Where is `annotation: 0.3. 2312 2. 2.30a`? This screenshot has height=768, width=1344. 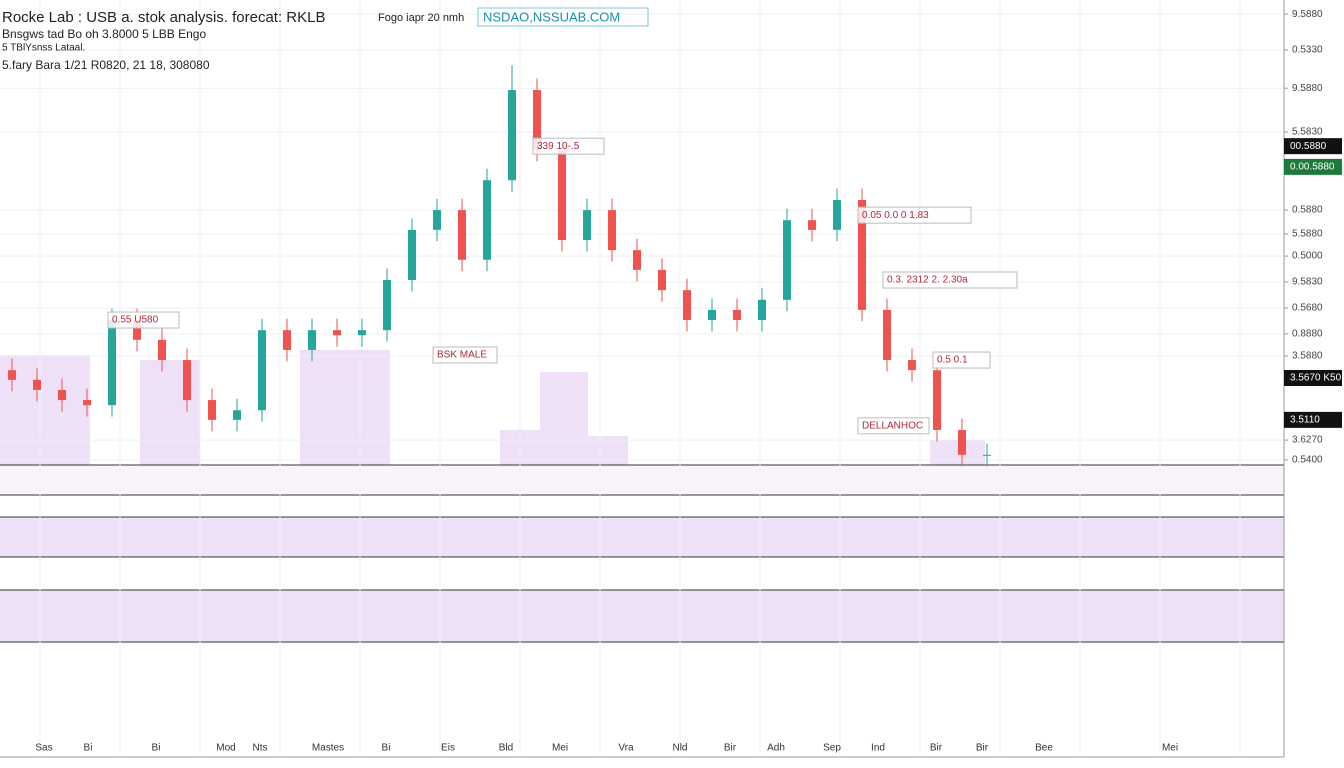 annotation: 0.3. 2312 2. 2.30a is located at coordinates (927, 280).